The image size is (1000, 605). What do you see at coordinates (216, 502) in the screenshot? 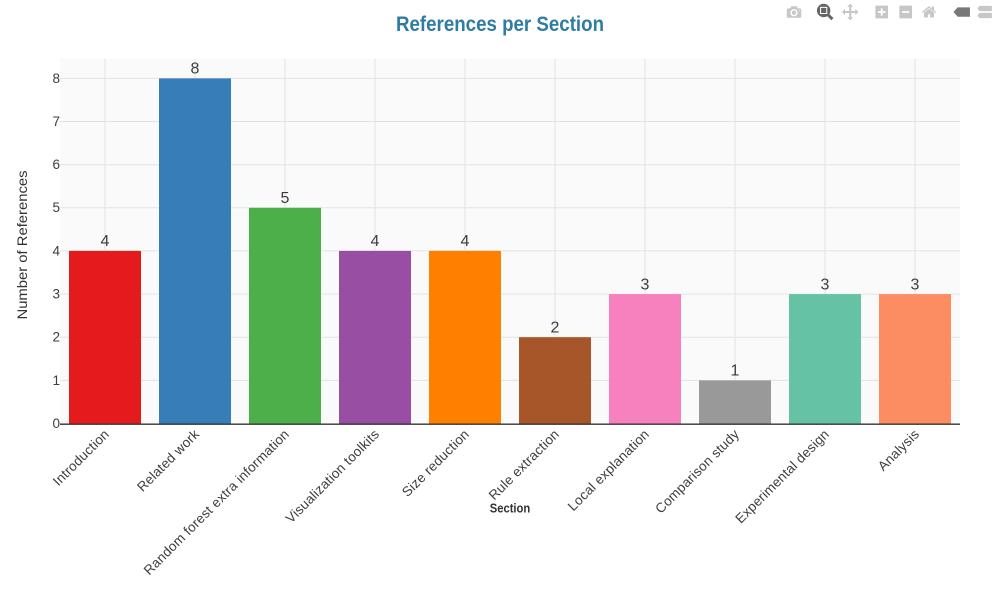
I see `svg-text:Random forest extra informatio: Random forest extra information` at bounding box center [216, 502].